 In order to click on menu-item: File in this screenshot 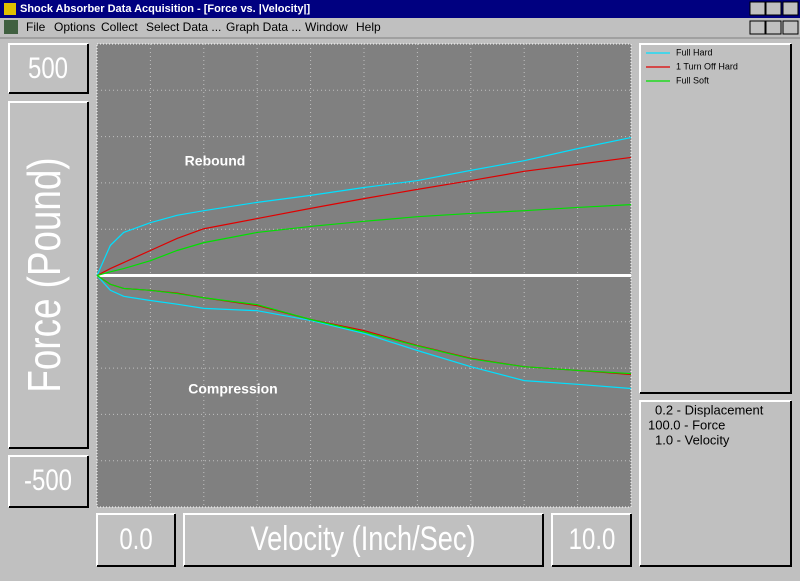, I will do `click(36, 27)`.